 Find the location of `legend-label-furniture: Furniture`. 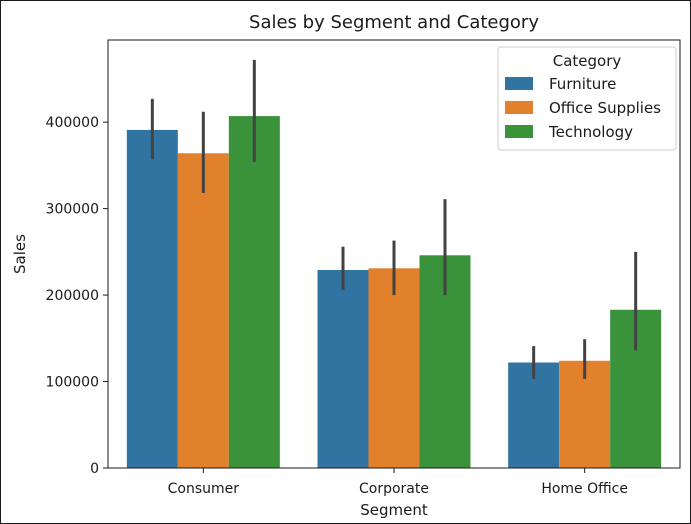

legend-label-furniture: Furniture is located at coordinates (582, 84).